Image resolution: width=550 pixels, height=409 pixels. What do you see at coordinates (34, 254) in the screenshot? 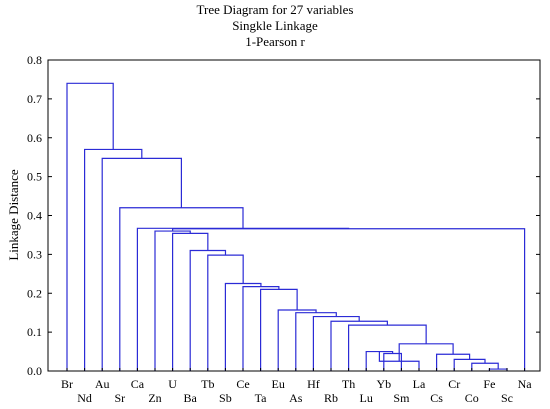
I see `y-tick-label: 0.3` at bounding box center [34, 254].